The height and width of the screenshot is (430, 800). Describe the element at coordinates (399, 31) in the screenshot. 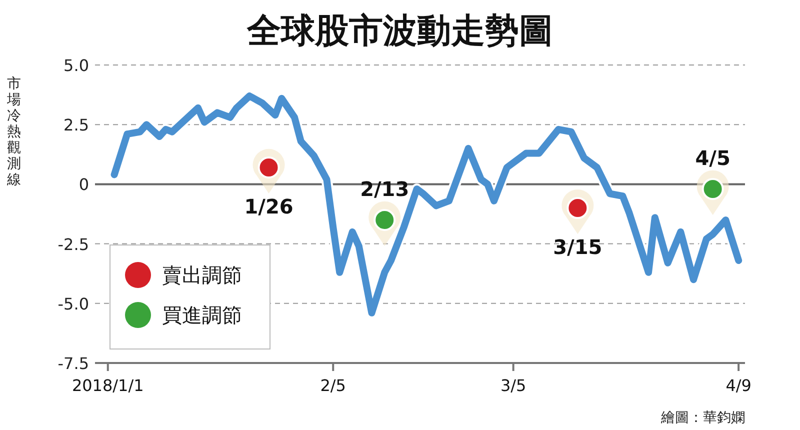

I see `chart-title: 全球股市波動走勢圖` at that location.